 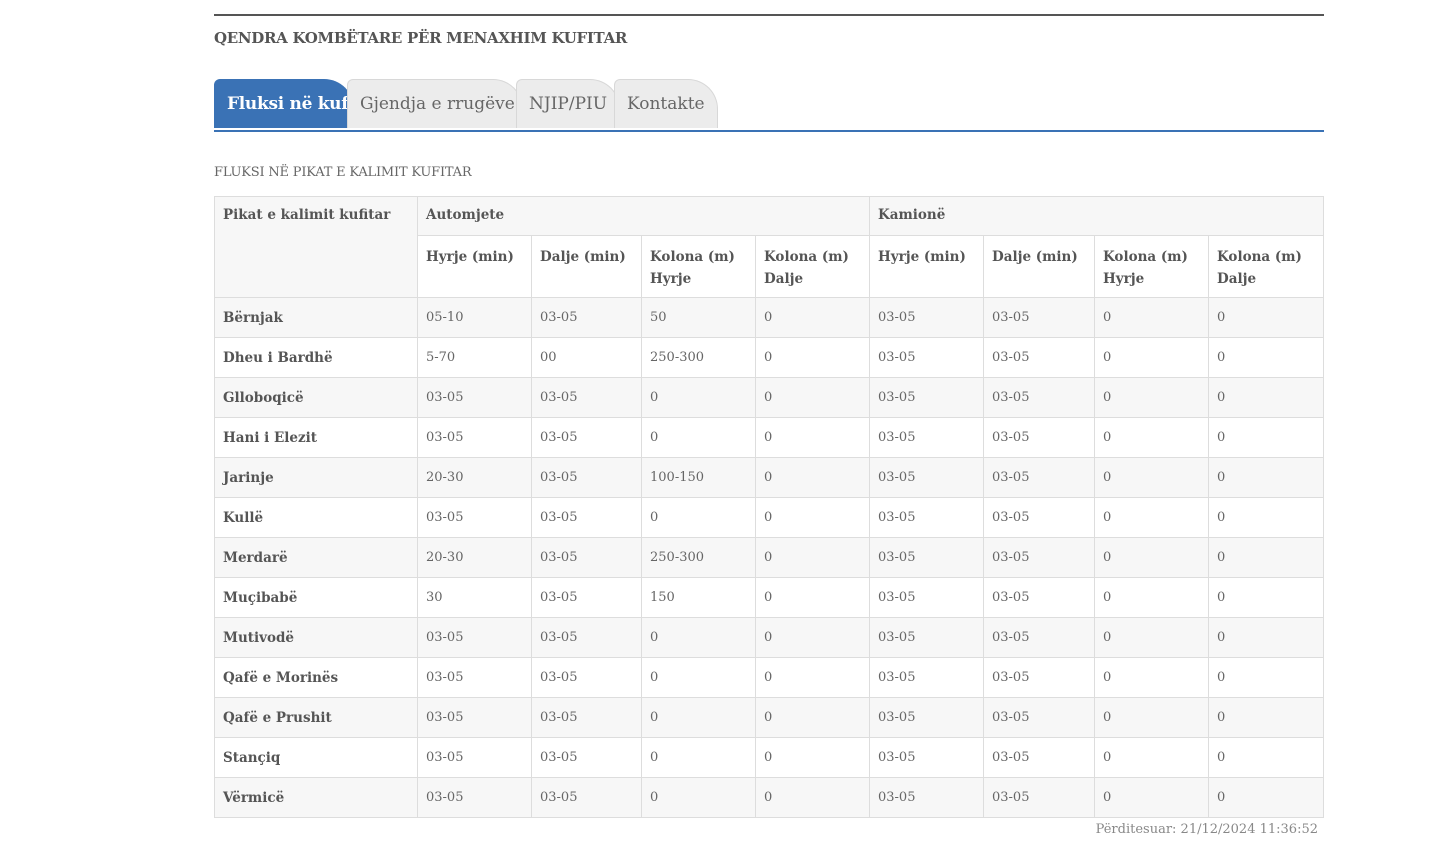 I want to click on tab-road-conditions: Gjendja e rrugëve, so click(x=435, y=103).